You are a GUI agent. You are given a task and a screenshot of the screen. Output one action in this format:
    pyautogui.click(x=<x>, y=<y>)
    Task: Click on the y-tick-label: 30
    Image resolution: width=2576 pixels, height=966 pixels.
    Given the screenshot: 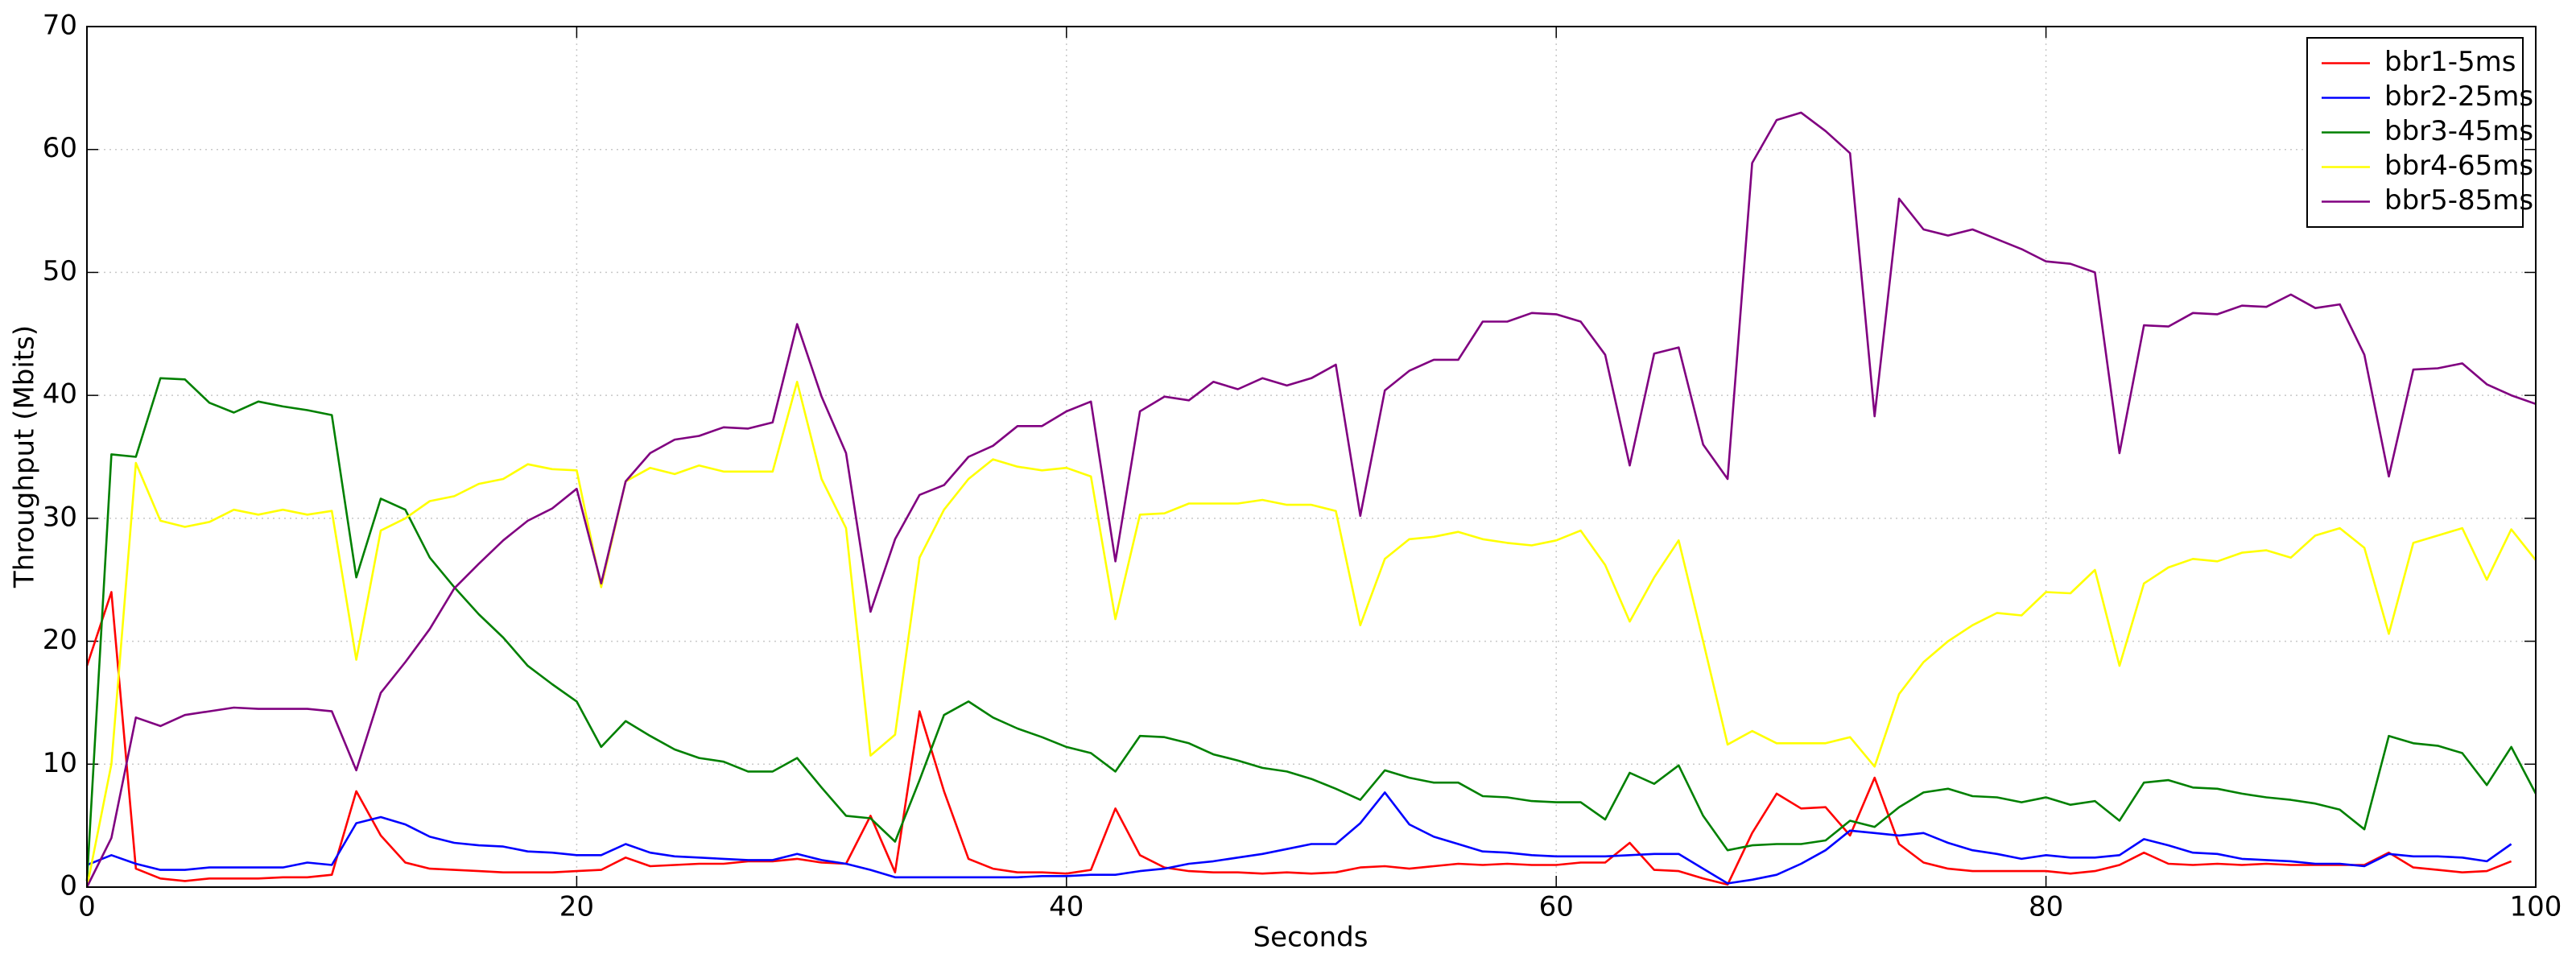 What is the action you would take?
    pyautogui.click(x=60, y=517)
    